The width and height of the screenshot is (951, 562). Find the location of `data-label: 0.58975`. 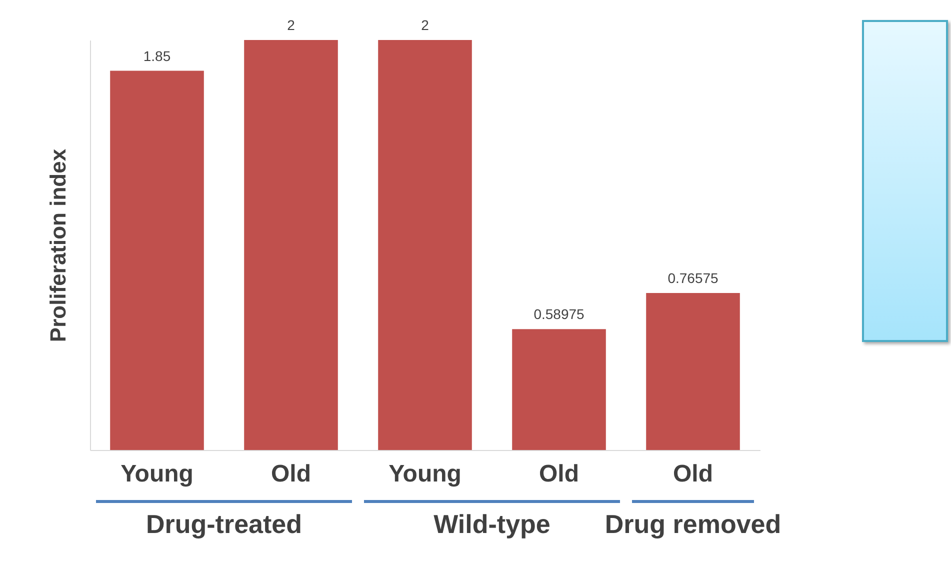

data-label: 0.58975 is located at coordinates (559, 314).